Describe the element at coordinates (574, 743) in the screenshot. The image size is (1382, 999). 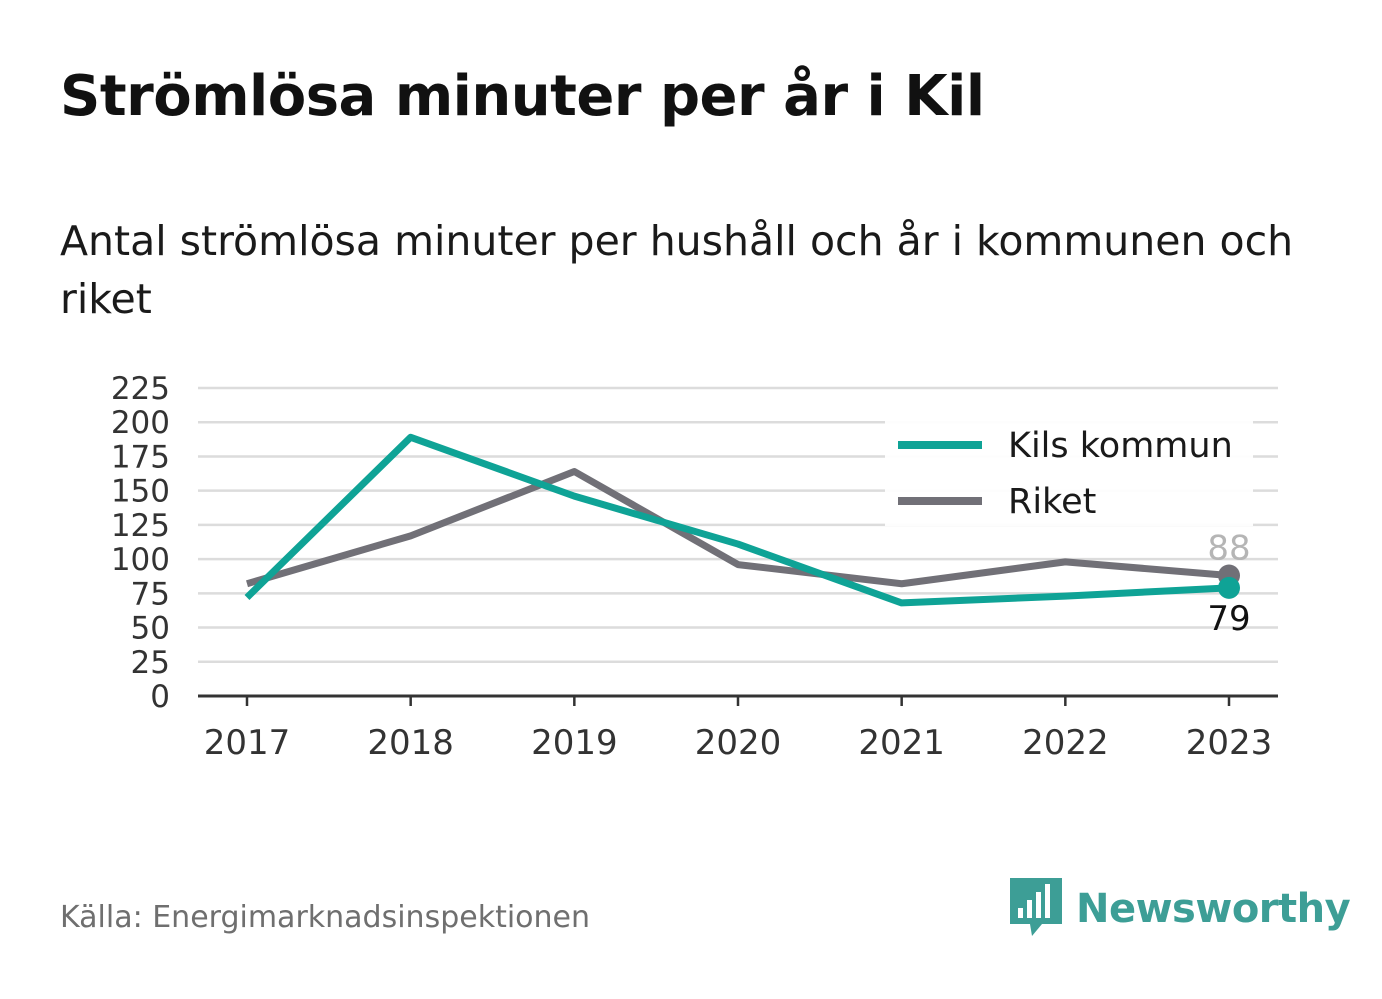
I see `x-tick-label: 2019` at that location.